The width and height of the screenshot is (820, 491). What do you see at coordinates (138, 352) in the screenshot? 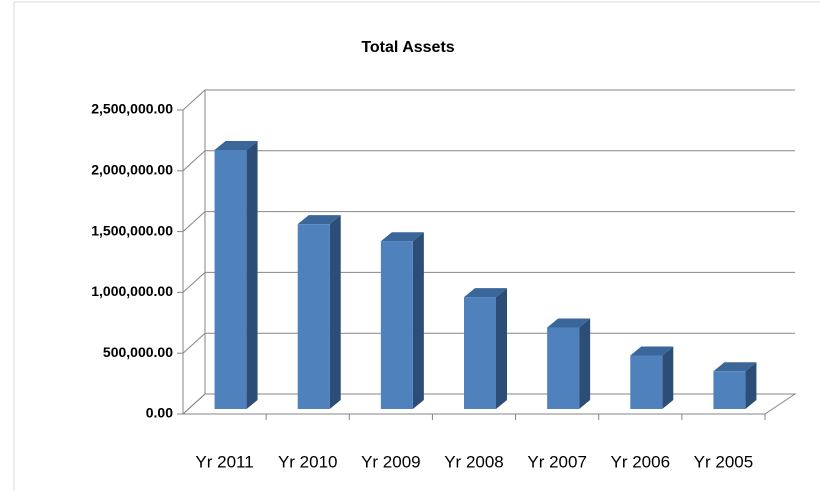
I see `y-tick-label: 500,000.00` at bounding box center [138, 352].